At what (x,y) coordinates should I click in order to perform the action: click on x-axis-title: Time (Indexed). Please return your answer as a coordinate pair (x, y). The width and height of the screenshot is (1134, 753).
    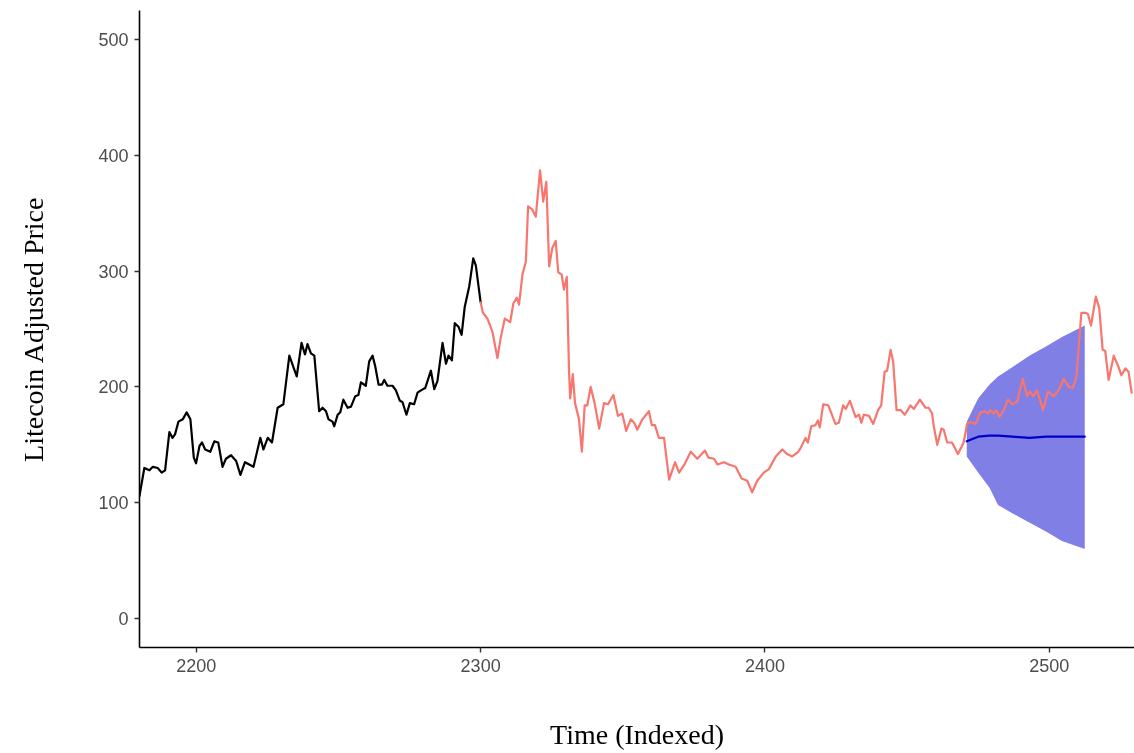
    Looking at the image, I should click on (637, 734).